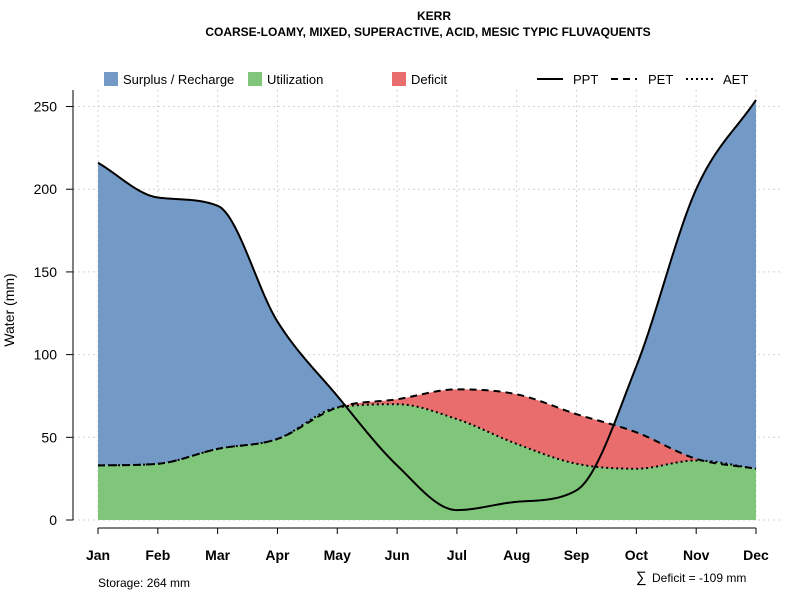  What do you see at coordinates (295, 79) in the screenshot?
I see `legend-label-utilization: Utilization` at bounding box center [295, 79].